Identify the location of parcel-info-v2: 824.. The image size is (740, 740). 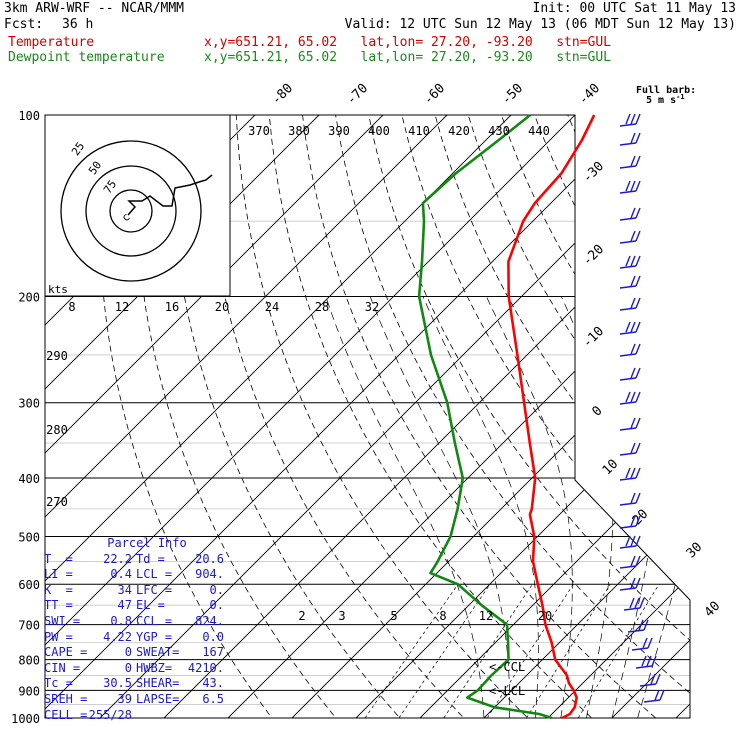
(209, 620).